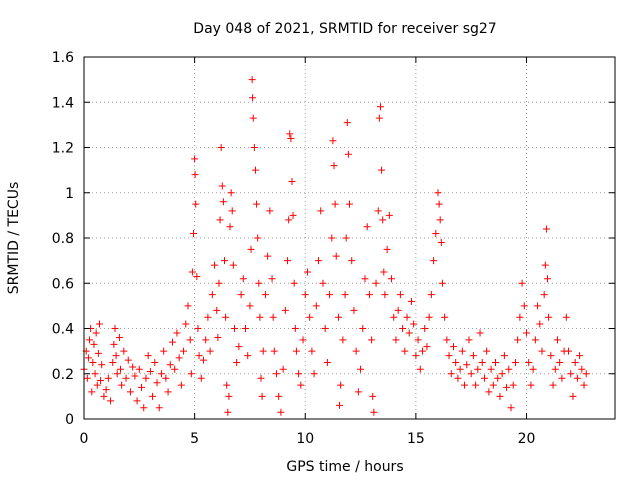  I want to click on y-tick-label: 1.2, so click(63, 149).